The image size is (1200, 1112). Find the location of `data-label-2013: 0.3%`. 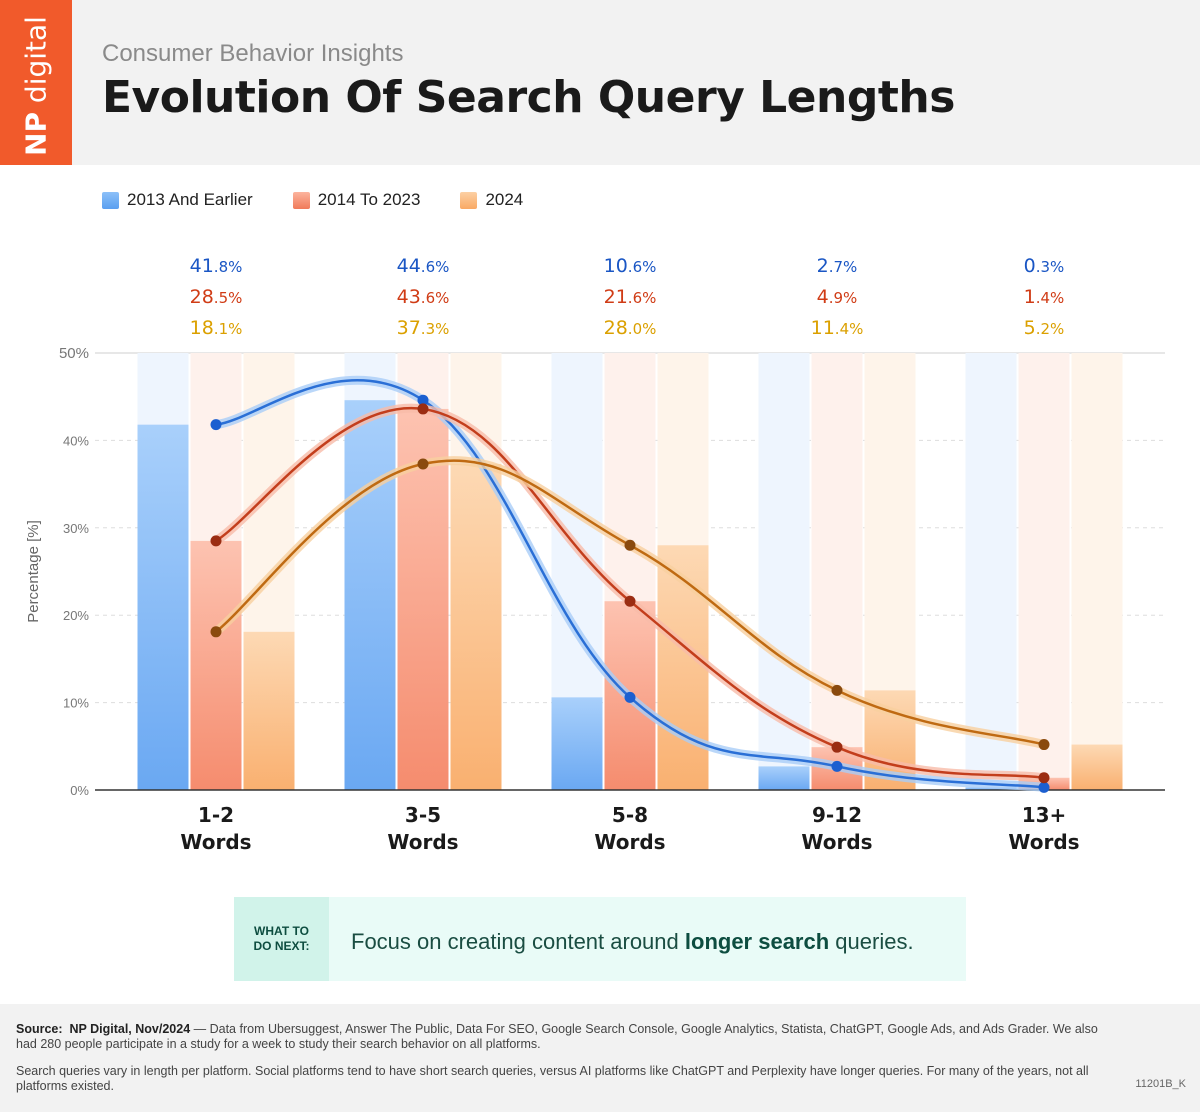

data-label-2013: 0.3% is located at coordinates (1044, 266).